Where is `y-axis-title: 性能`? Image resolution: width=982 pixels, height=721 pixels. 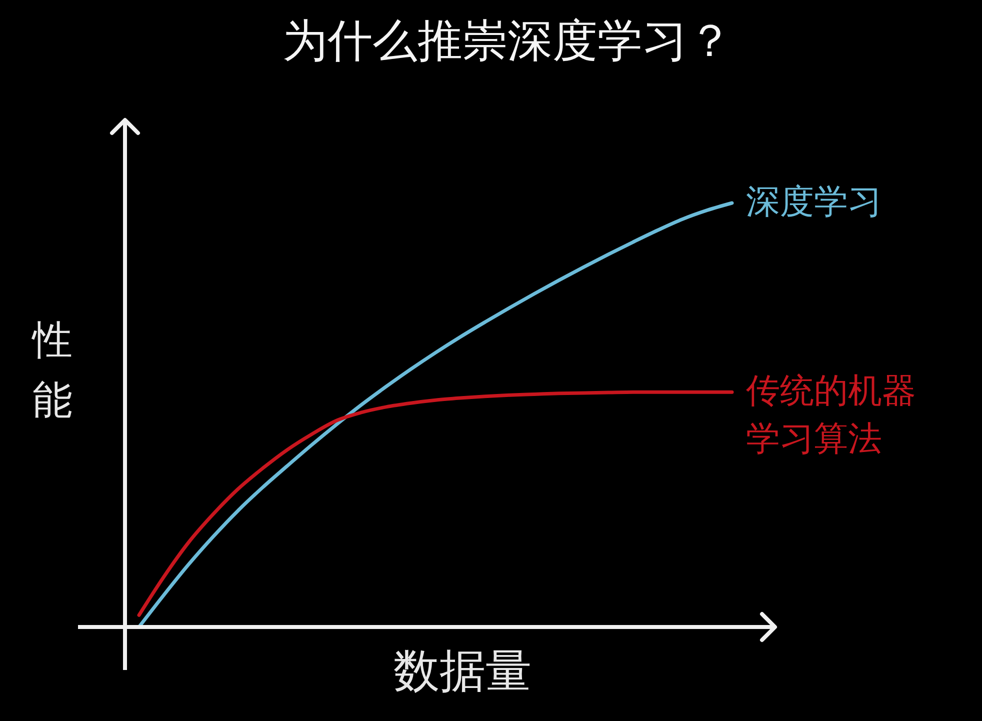
y-axis-title: 性能 is located at coordinates (51, 371).